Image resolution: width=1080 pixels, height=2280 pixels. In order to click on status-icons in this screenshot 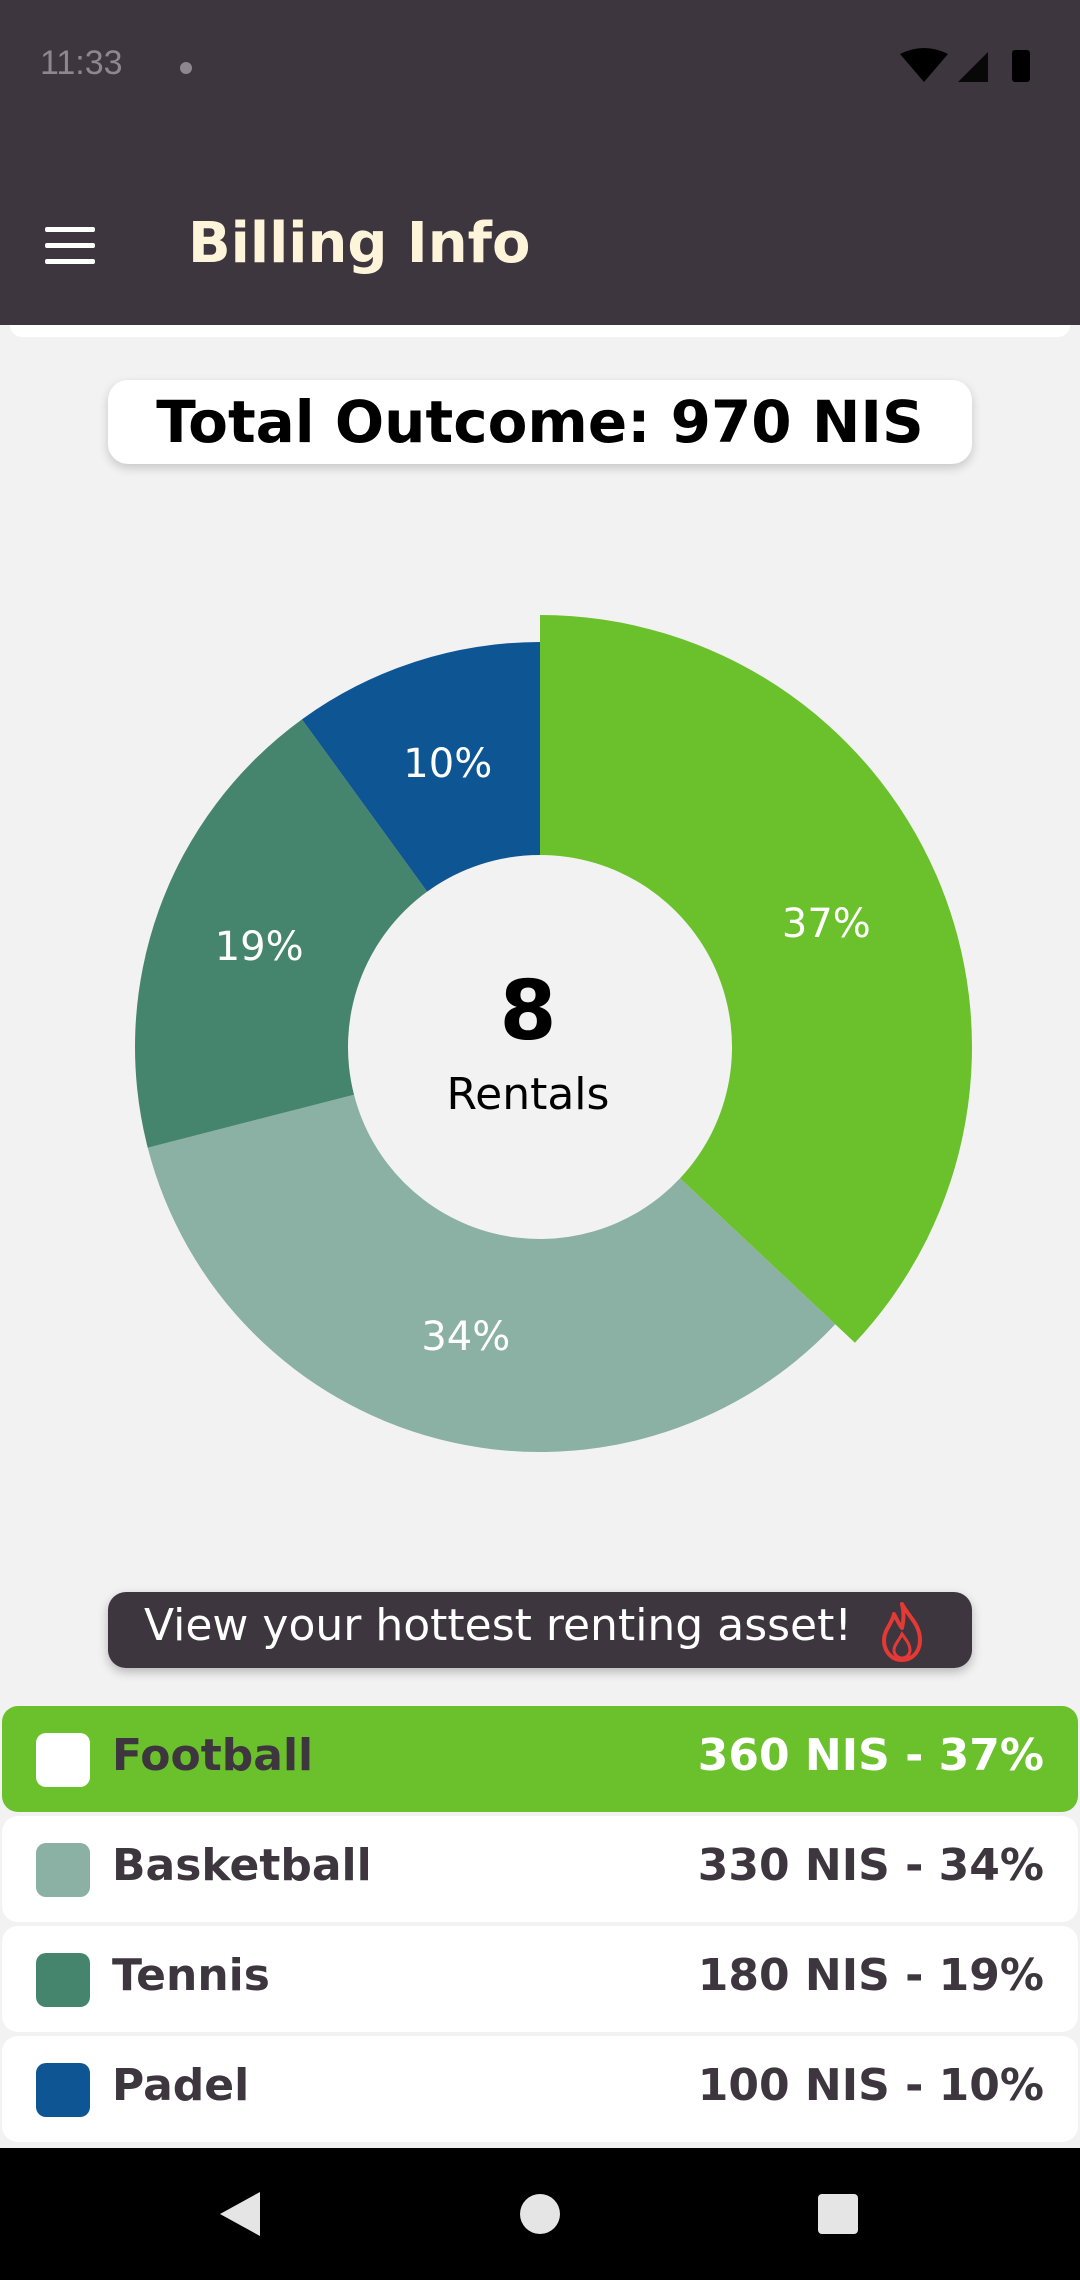, I will do `click(965, 65)`.